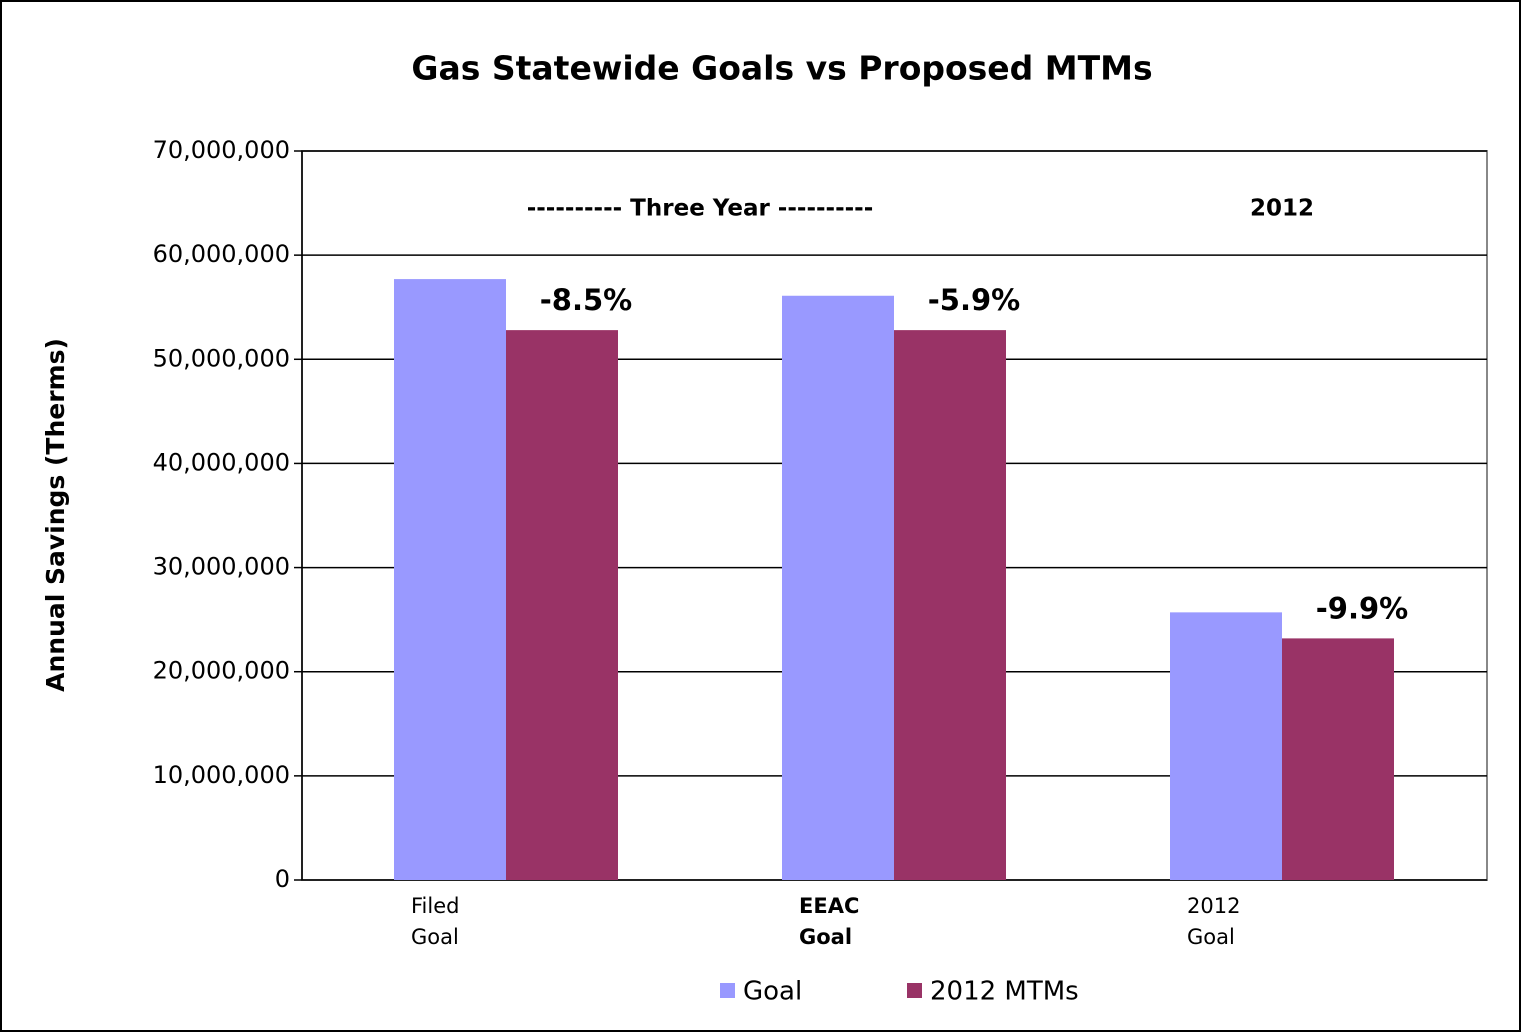 Image resolution: width=1522 pixels, height=1033 pixels. I want to click on y-tick-label: 50,000,000, so click(221, 358).